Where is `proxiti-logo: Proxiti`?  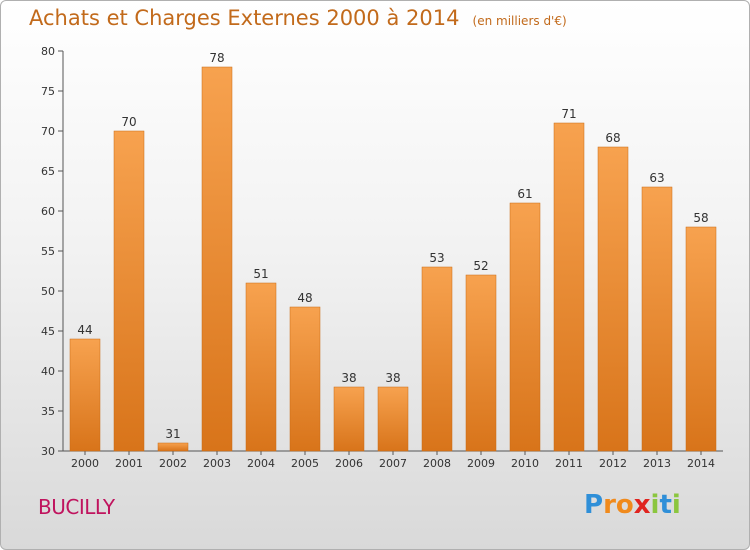 proxiti-logo: Proxiti is located at coordinates (632, 505).